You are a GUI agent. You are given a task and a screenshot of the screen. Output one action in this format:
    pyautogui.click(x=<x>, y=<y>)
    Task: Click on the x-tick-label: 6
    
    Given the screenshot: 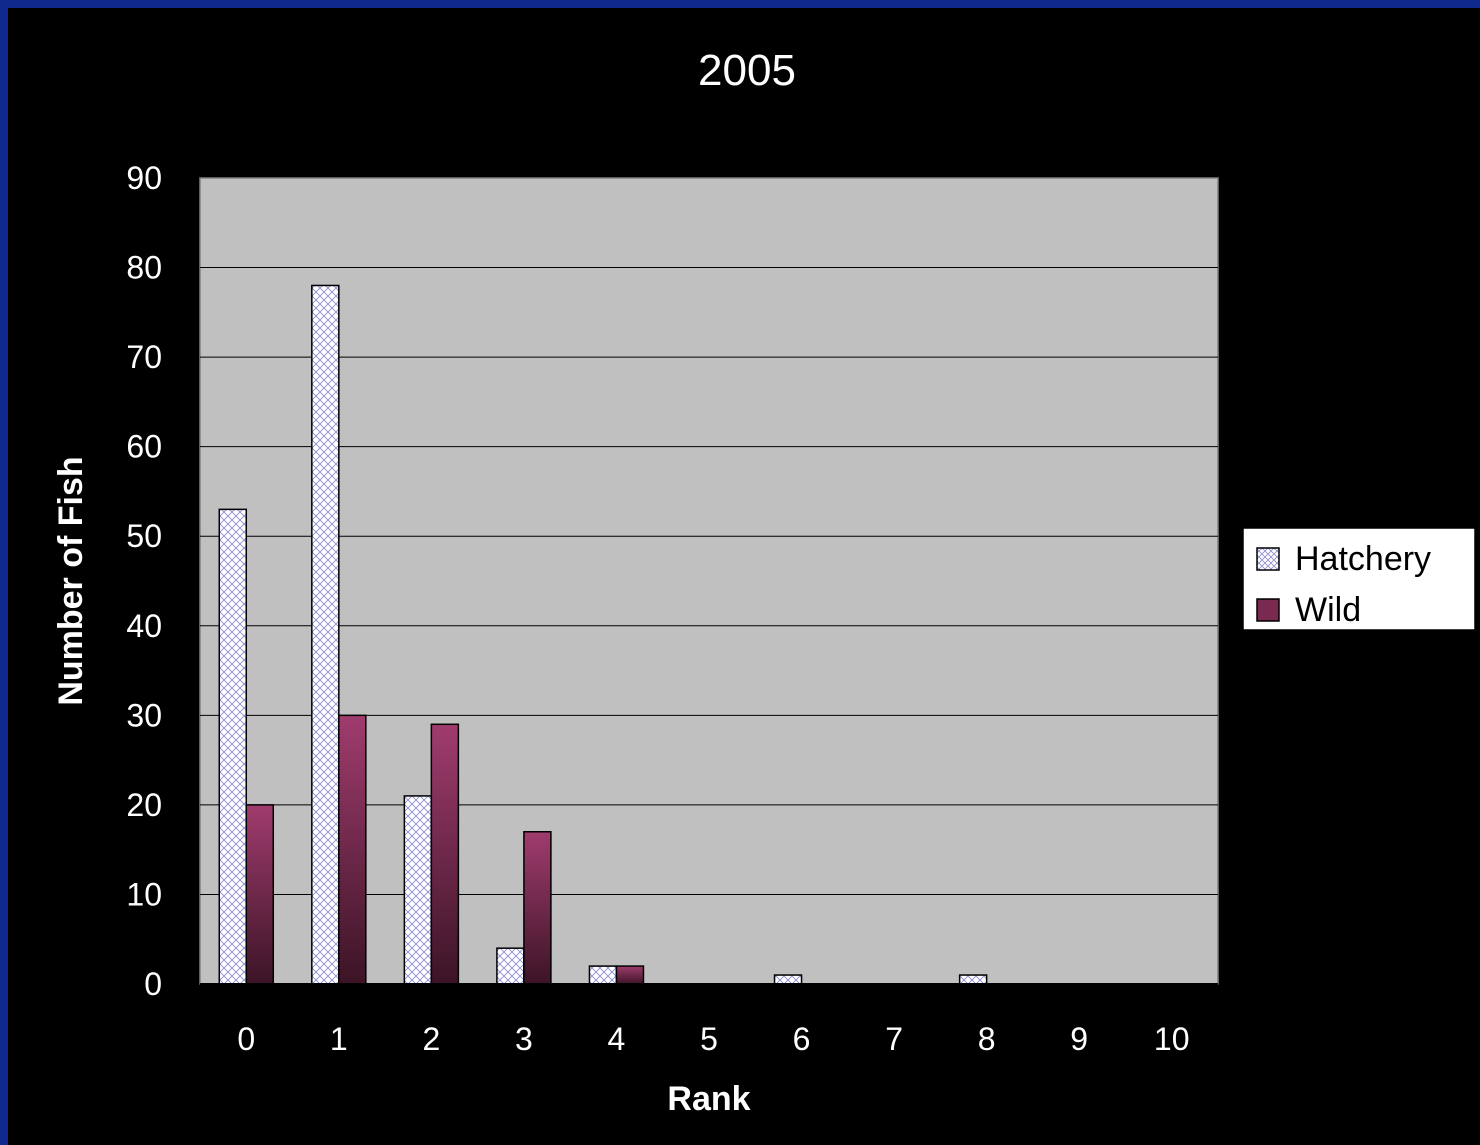 What is the action you would take?
    pyautogui.click(x=802, y=1039)
    